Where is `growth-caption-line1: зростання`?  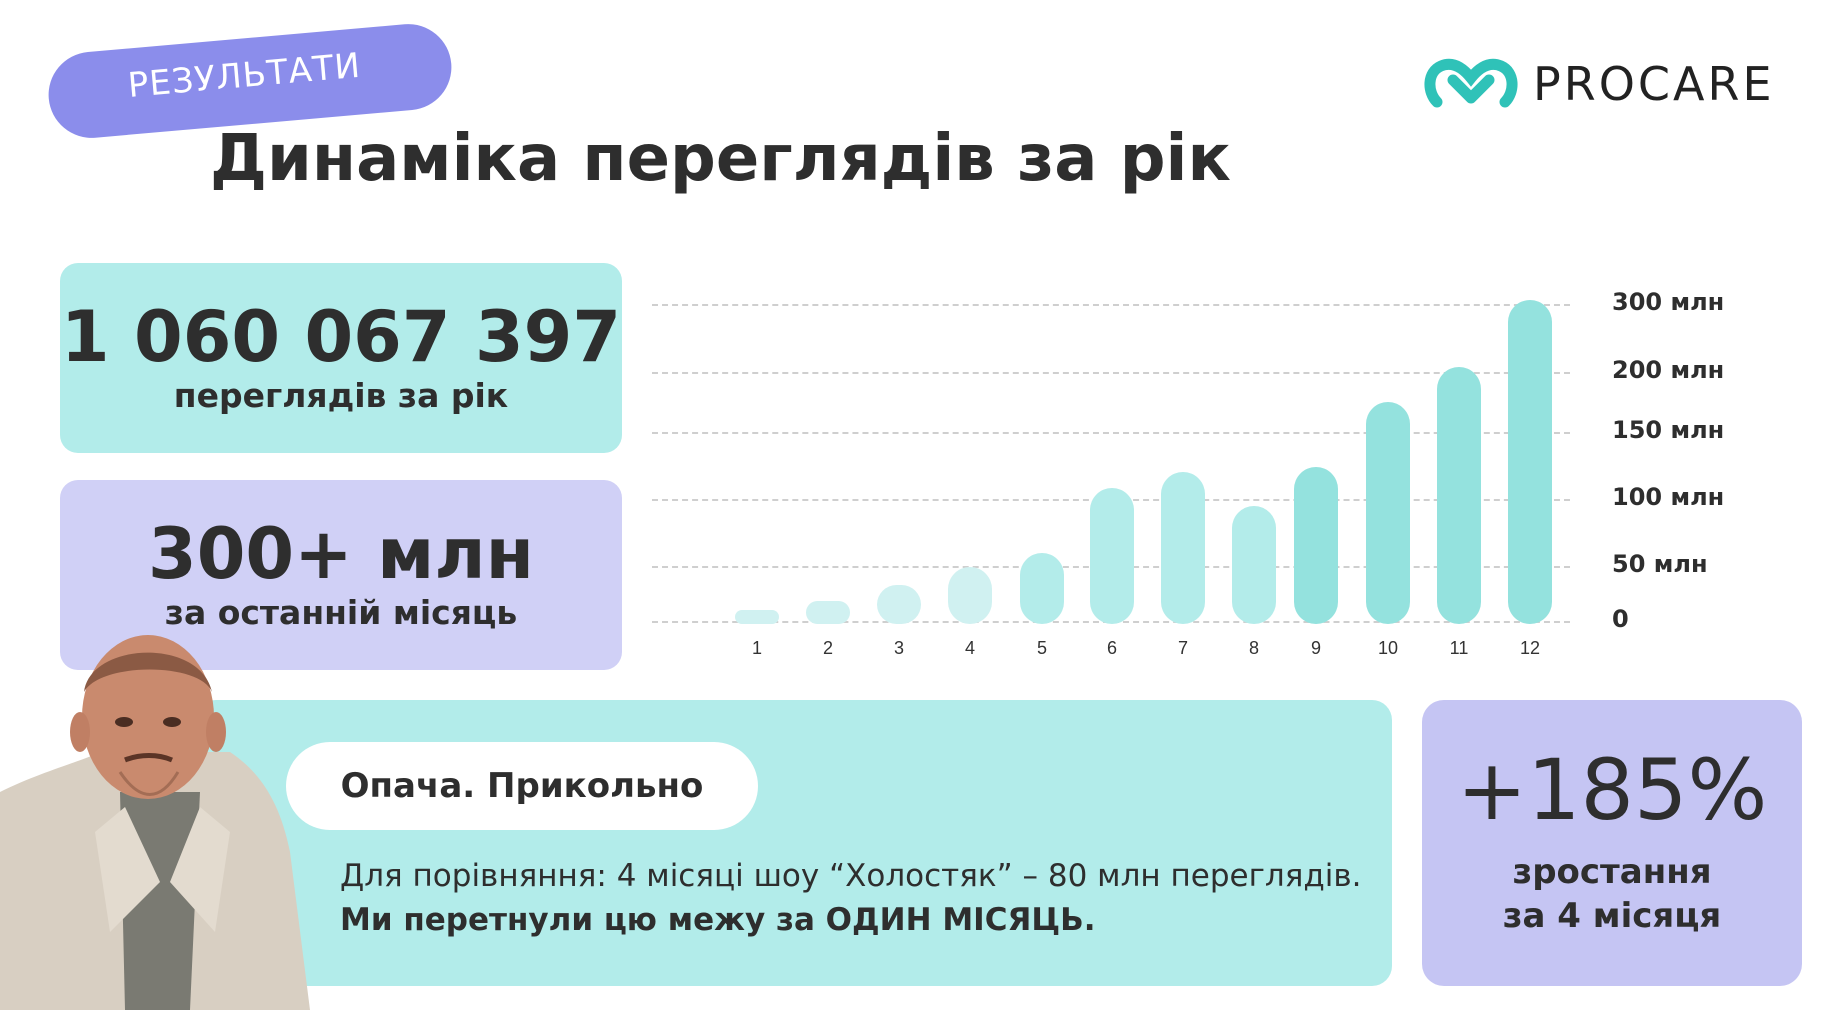
growth-caption-line1: зростання is located at coordinates (1612, 871).